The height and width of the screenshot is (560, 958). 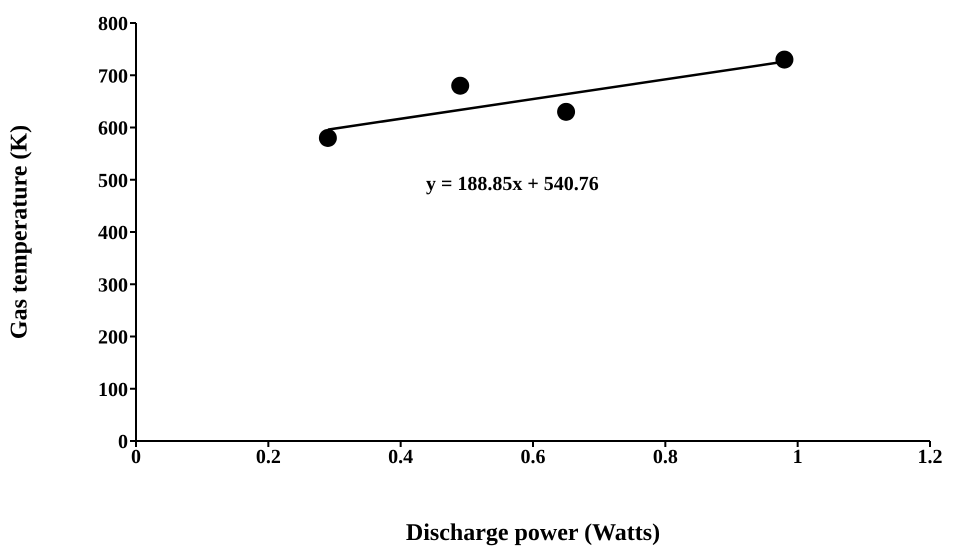 What do you see at coordinates (665, 457) in the screenshot?
I see `x-tick-label: 0.8` at bounding box center [665, 457].